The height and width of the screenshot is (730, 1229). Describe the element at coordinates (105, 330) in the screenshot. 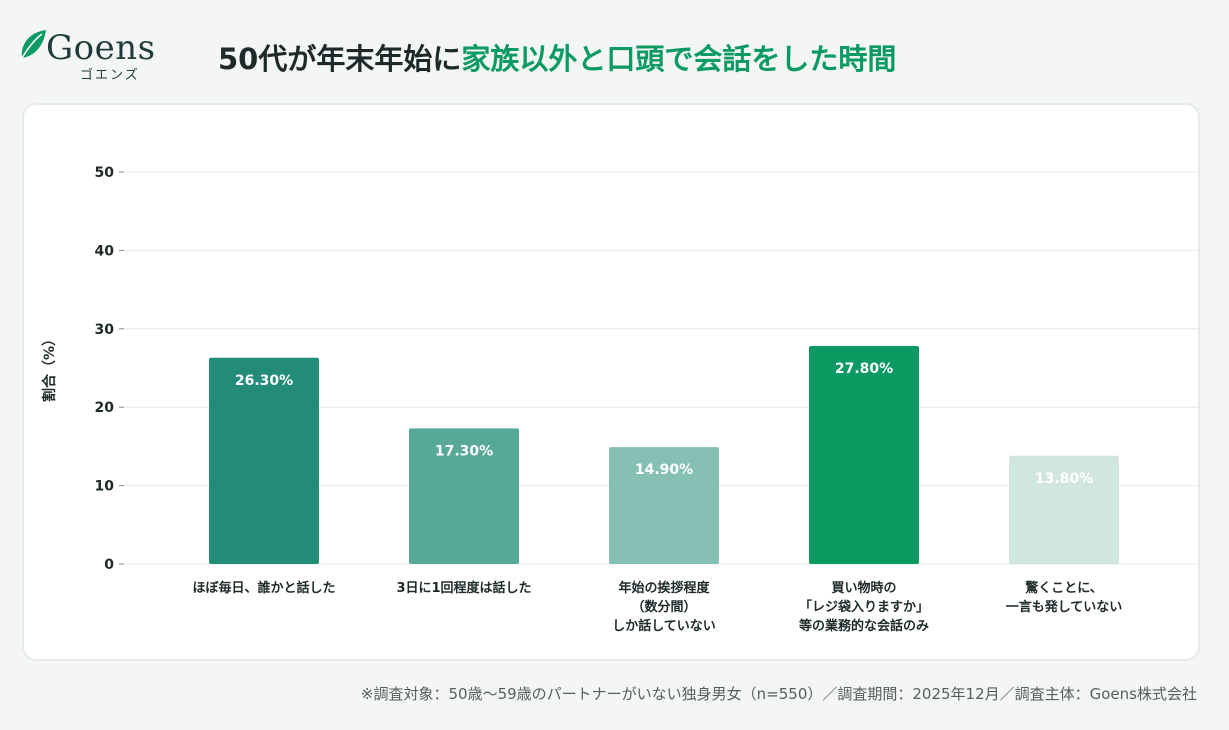

I see `y-tick-label: 30` at that location.